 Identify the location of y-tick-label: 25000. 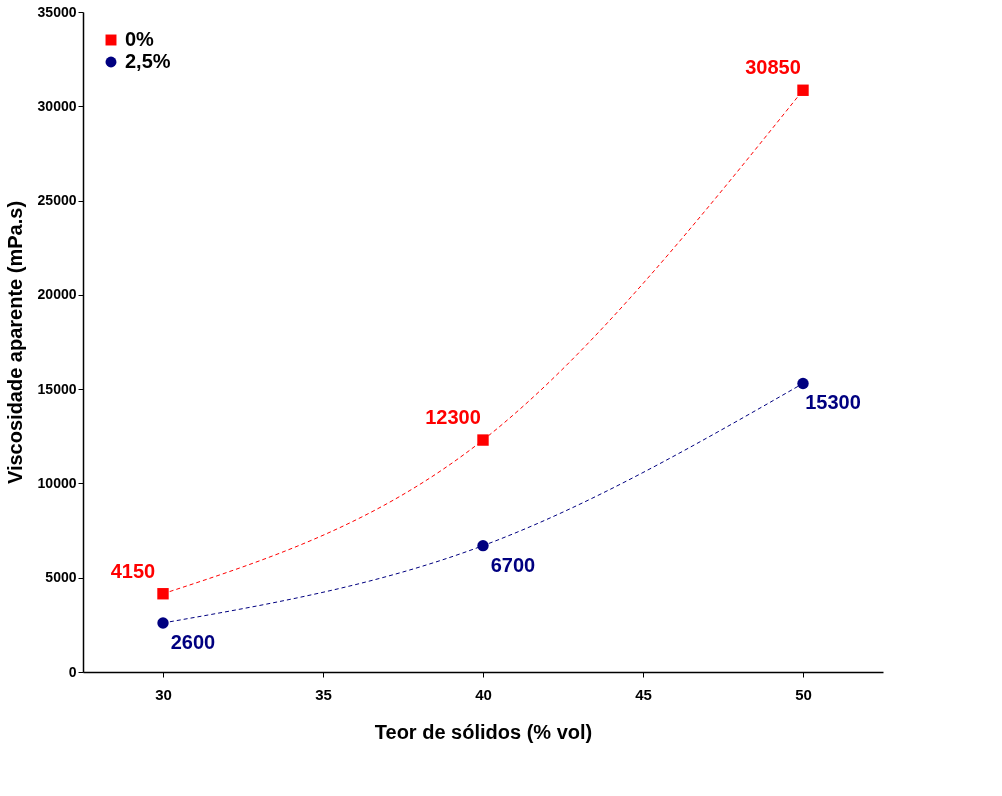
(57, 200).